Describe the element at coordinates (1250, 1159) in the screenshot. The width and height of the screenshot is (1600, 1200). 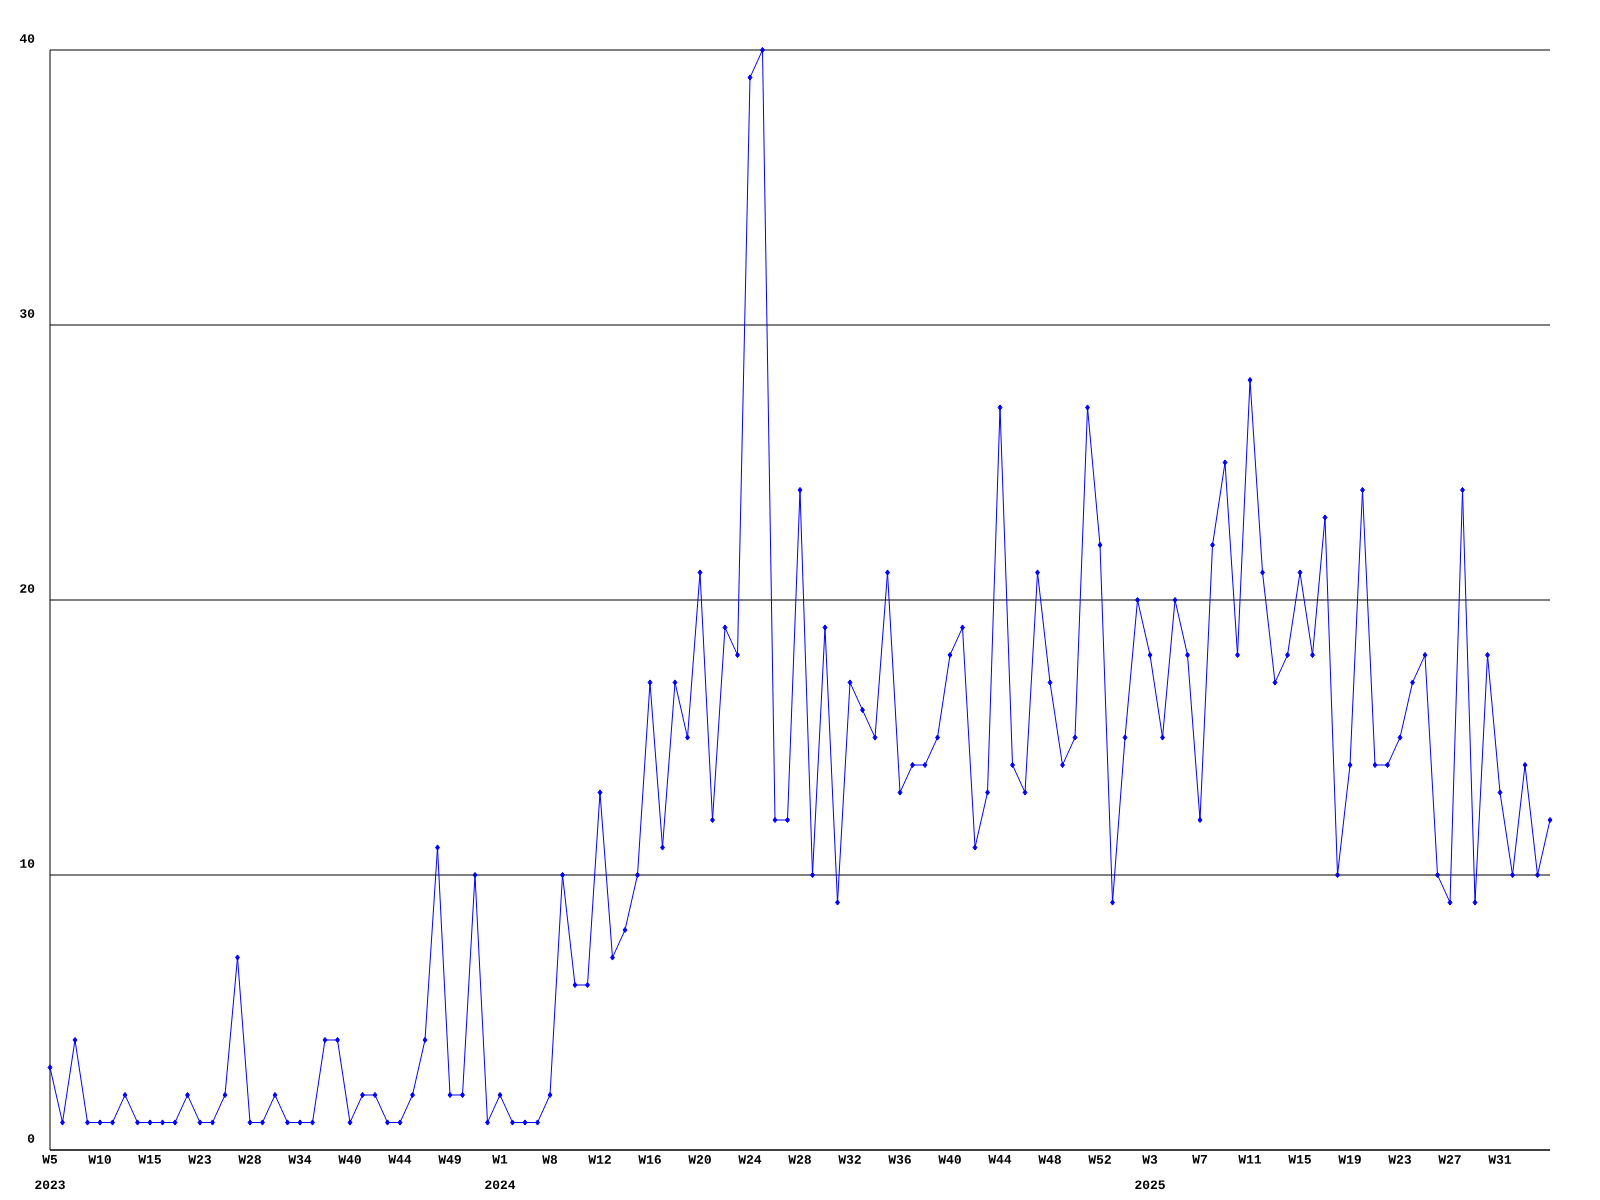
I see `x-tick-label: W11` at that location.